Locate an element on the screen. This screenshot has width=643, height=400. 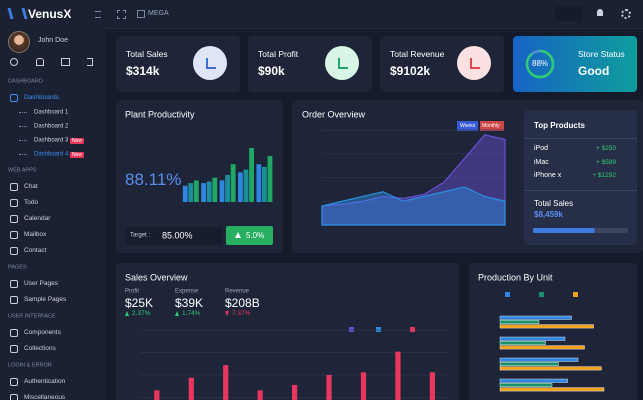
nav-item: User Pages is located at coordinates (41, 284).